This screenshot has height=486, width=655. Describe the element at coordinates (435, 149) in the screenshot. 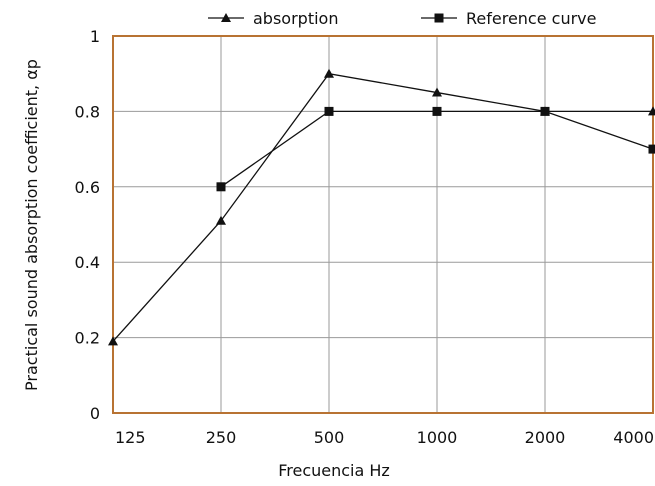

I see `series-reference-curve` at that location.